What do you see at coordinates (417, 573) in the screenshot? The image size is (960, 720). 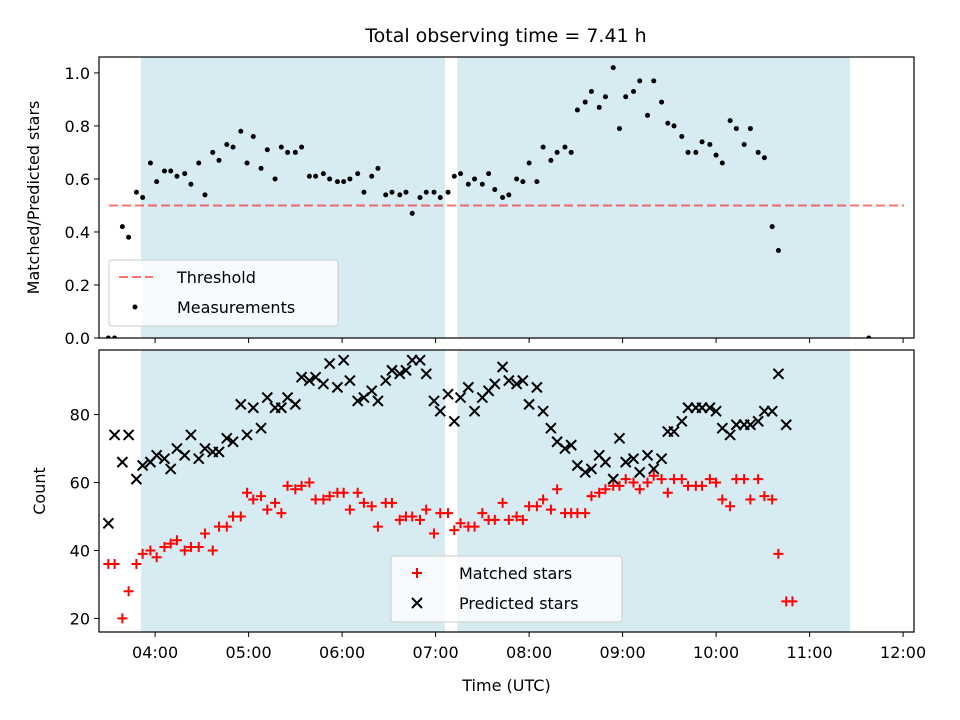 I see `legend-matched-swatch` at bounding box center [417, 573].